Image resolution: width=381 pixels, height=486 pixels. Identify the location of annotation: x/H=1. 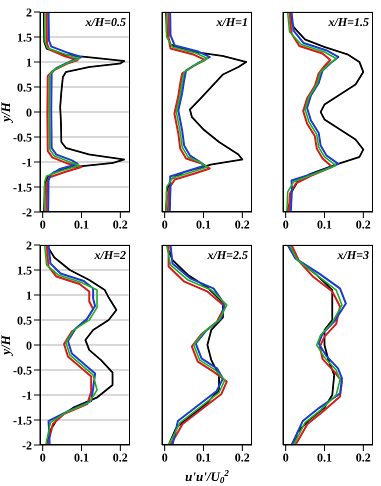
(232, 22).